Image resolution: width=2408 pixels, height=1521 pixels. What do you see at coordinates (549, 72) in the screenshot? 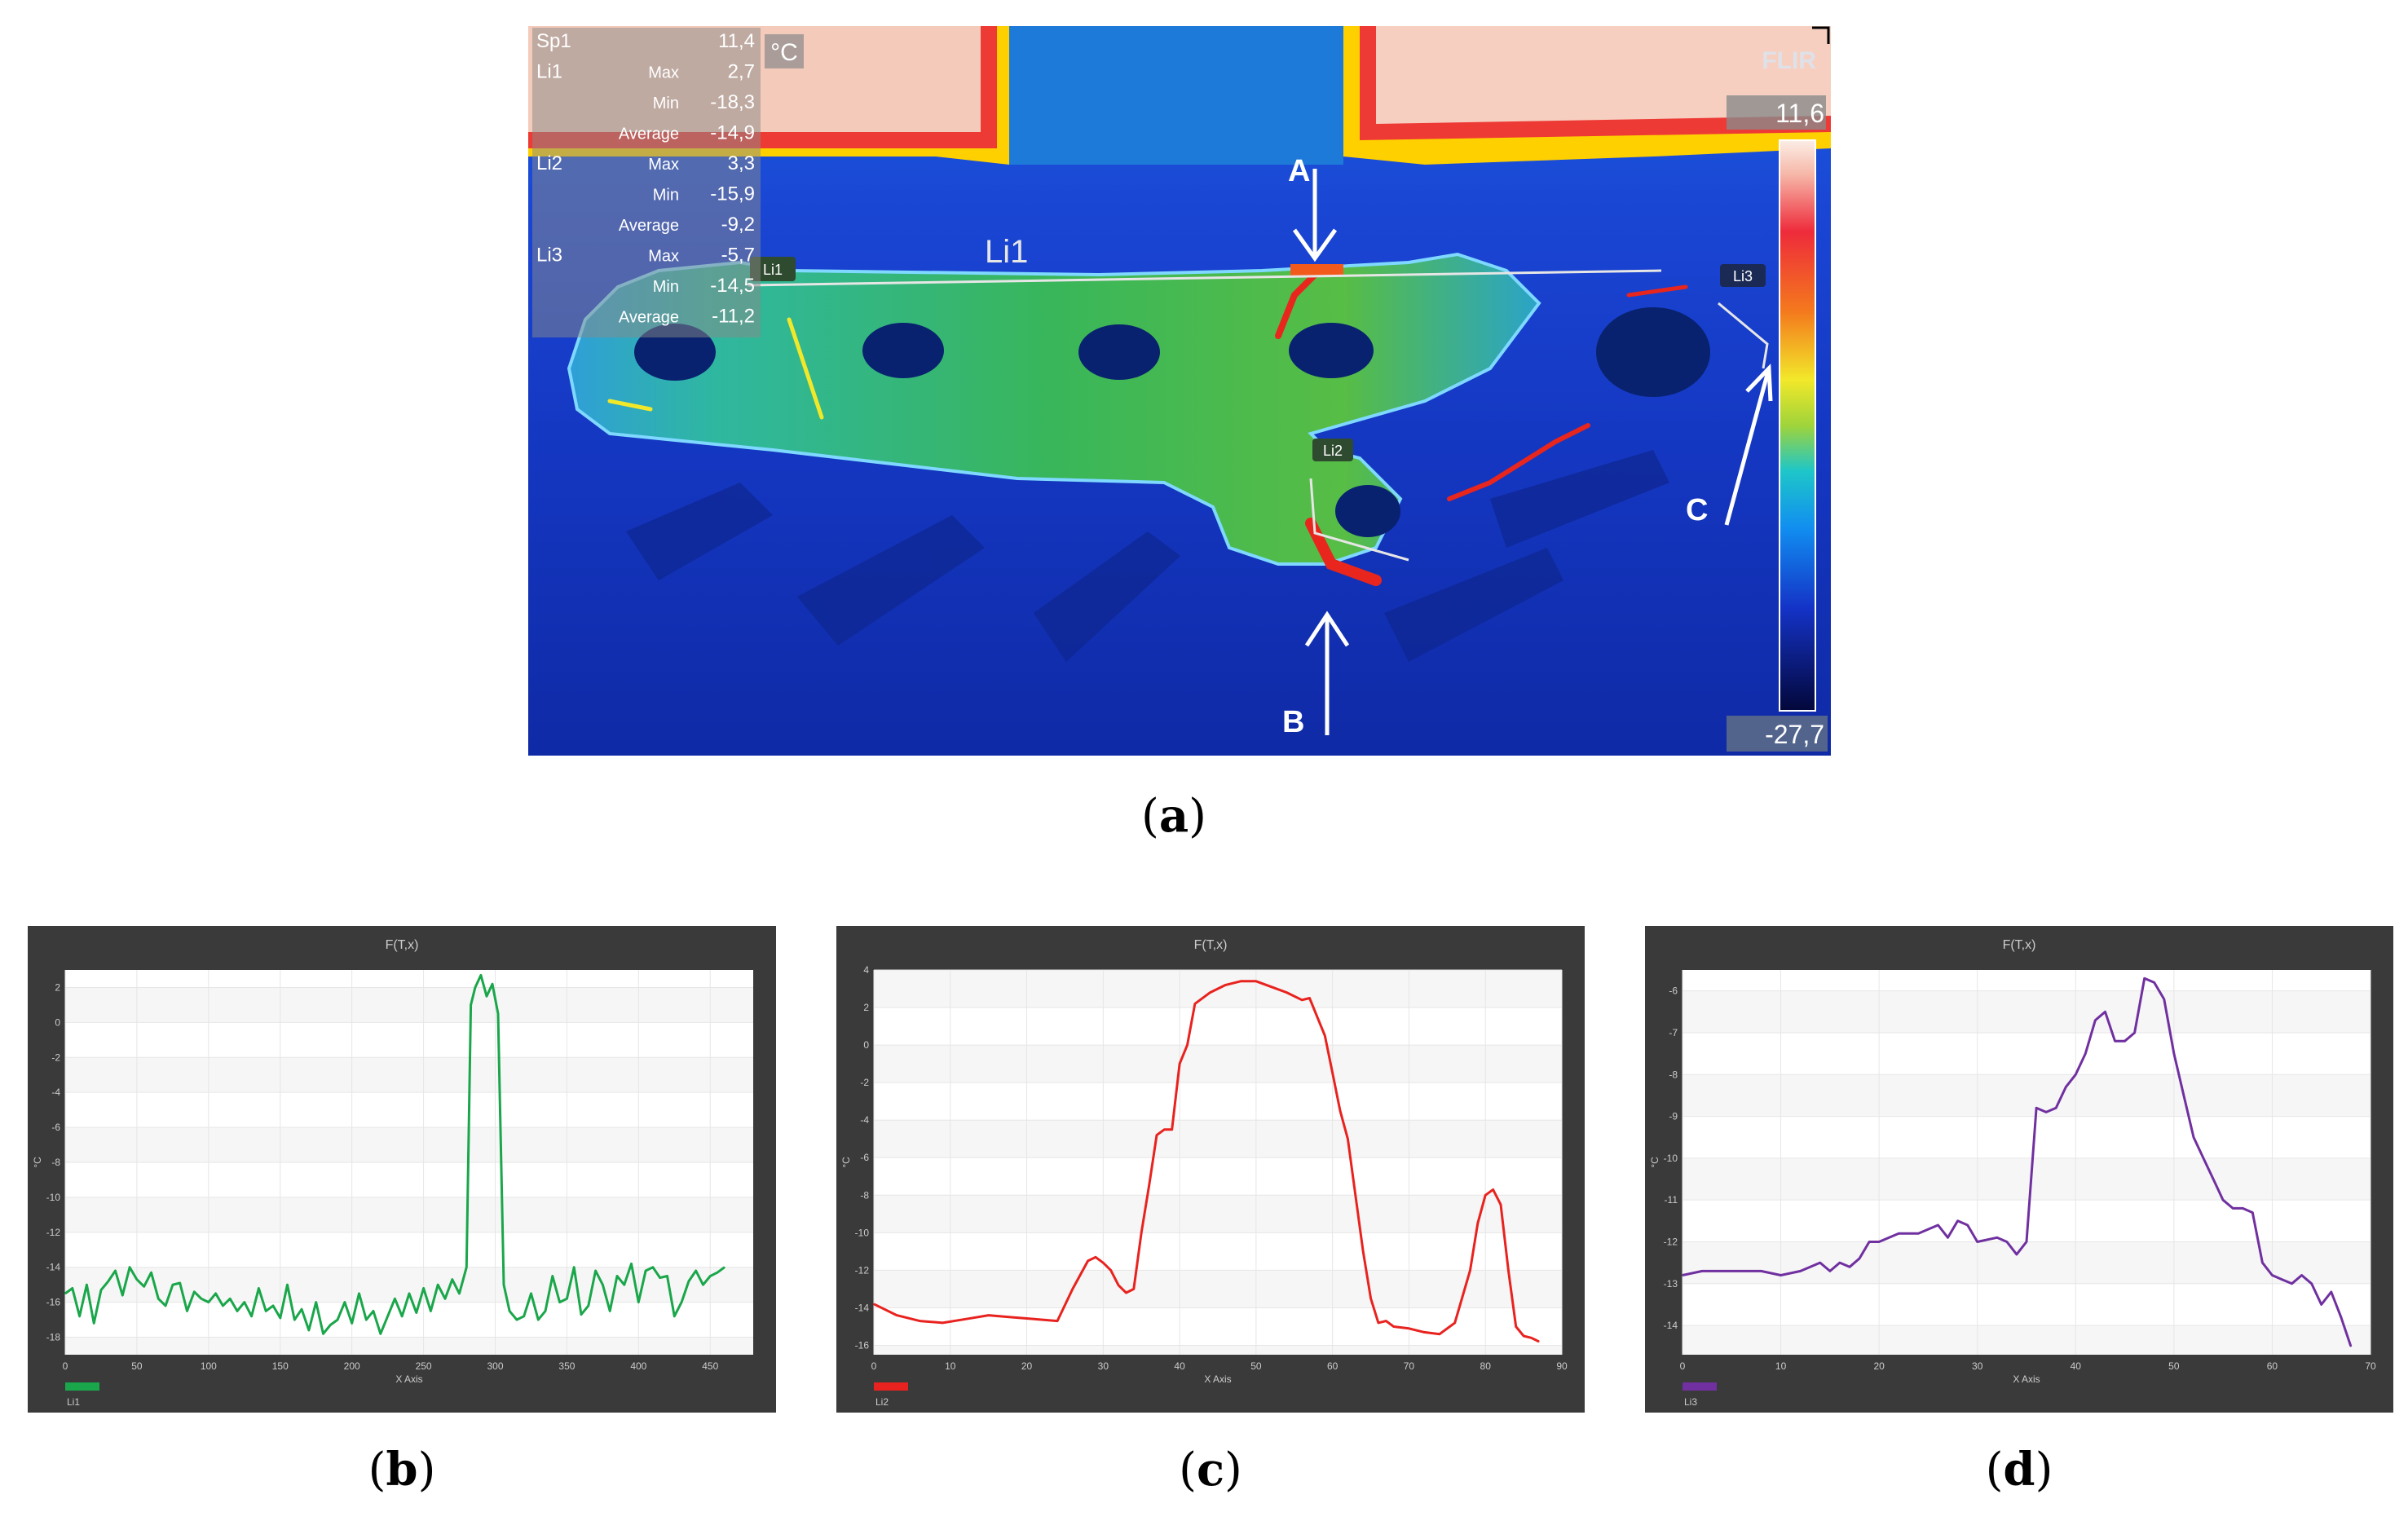
I see `measurement-name: Li1` at bounding box center [549, 72].